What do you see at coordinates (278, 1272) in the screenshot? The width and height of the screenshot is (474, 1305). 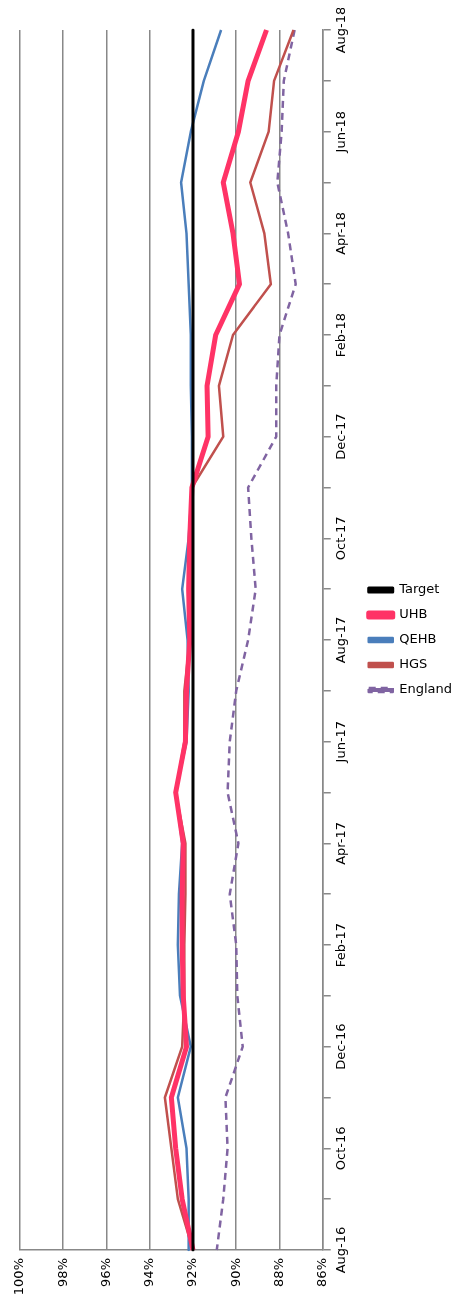 I see `x-tick-label: 88%` at bounding box center [278, 1272].